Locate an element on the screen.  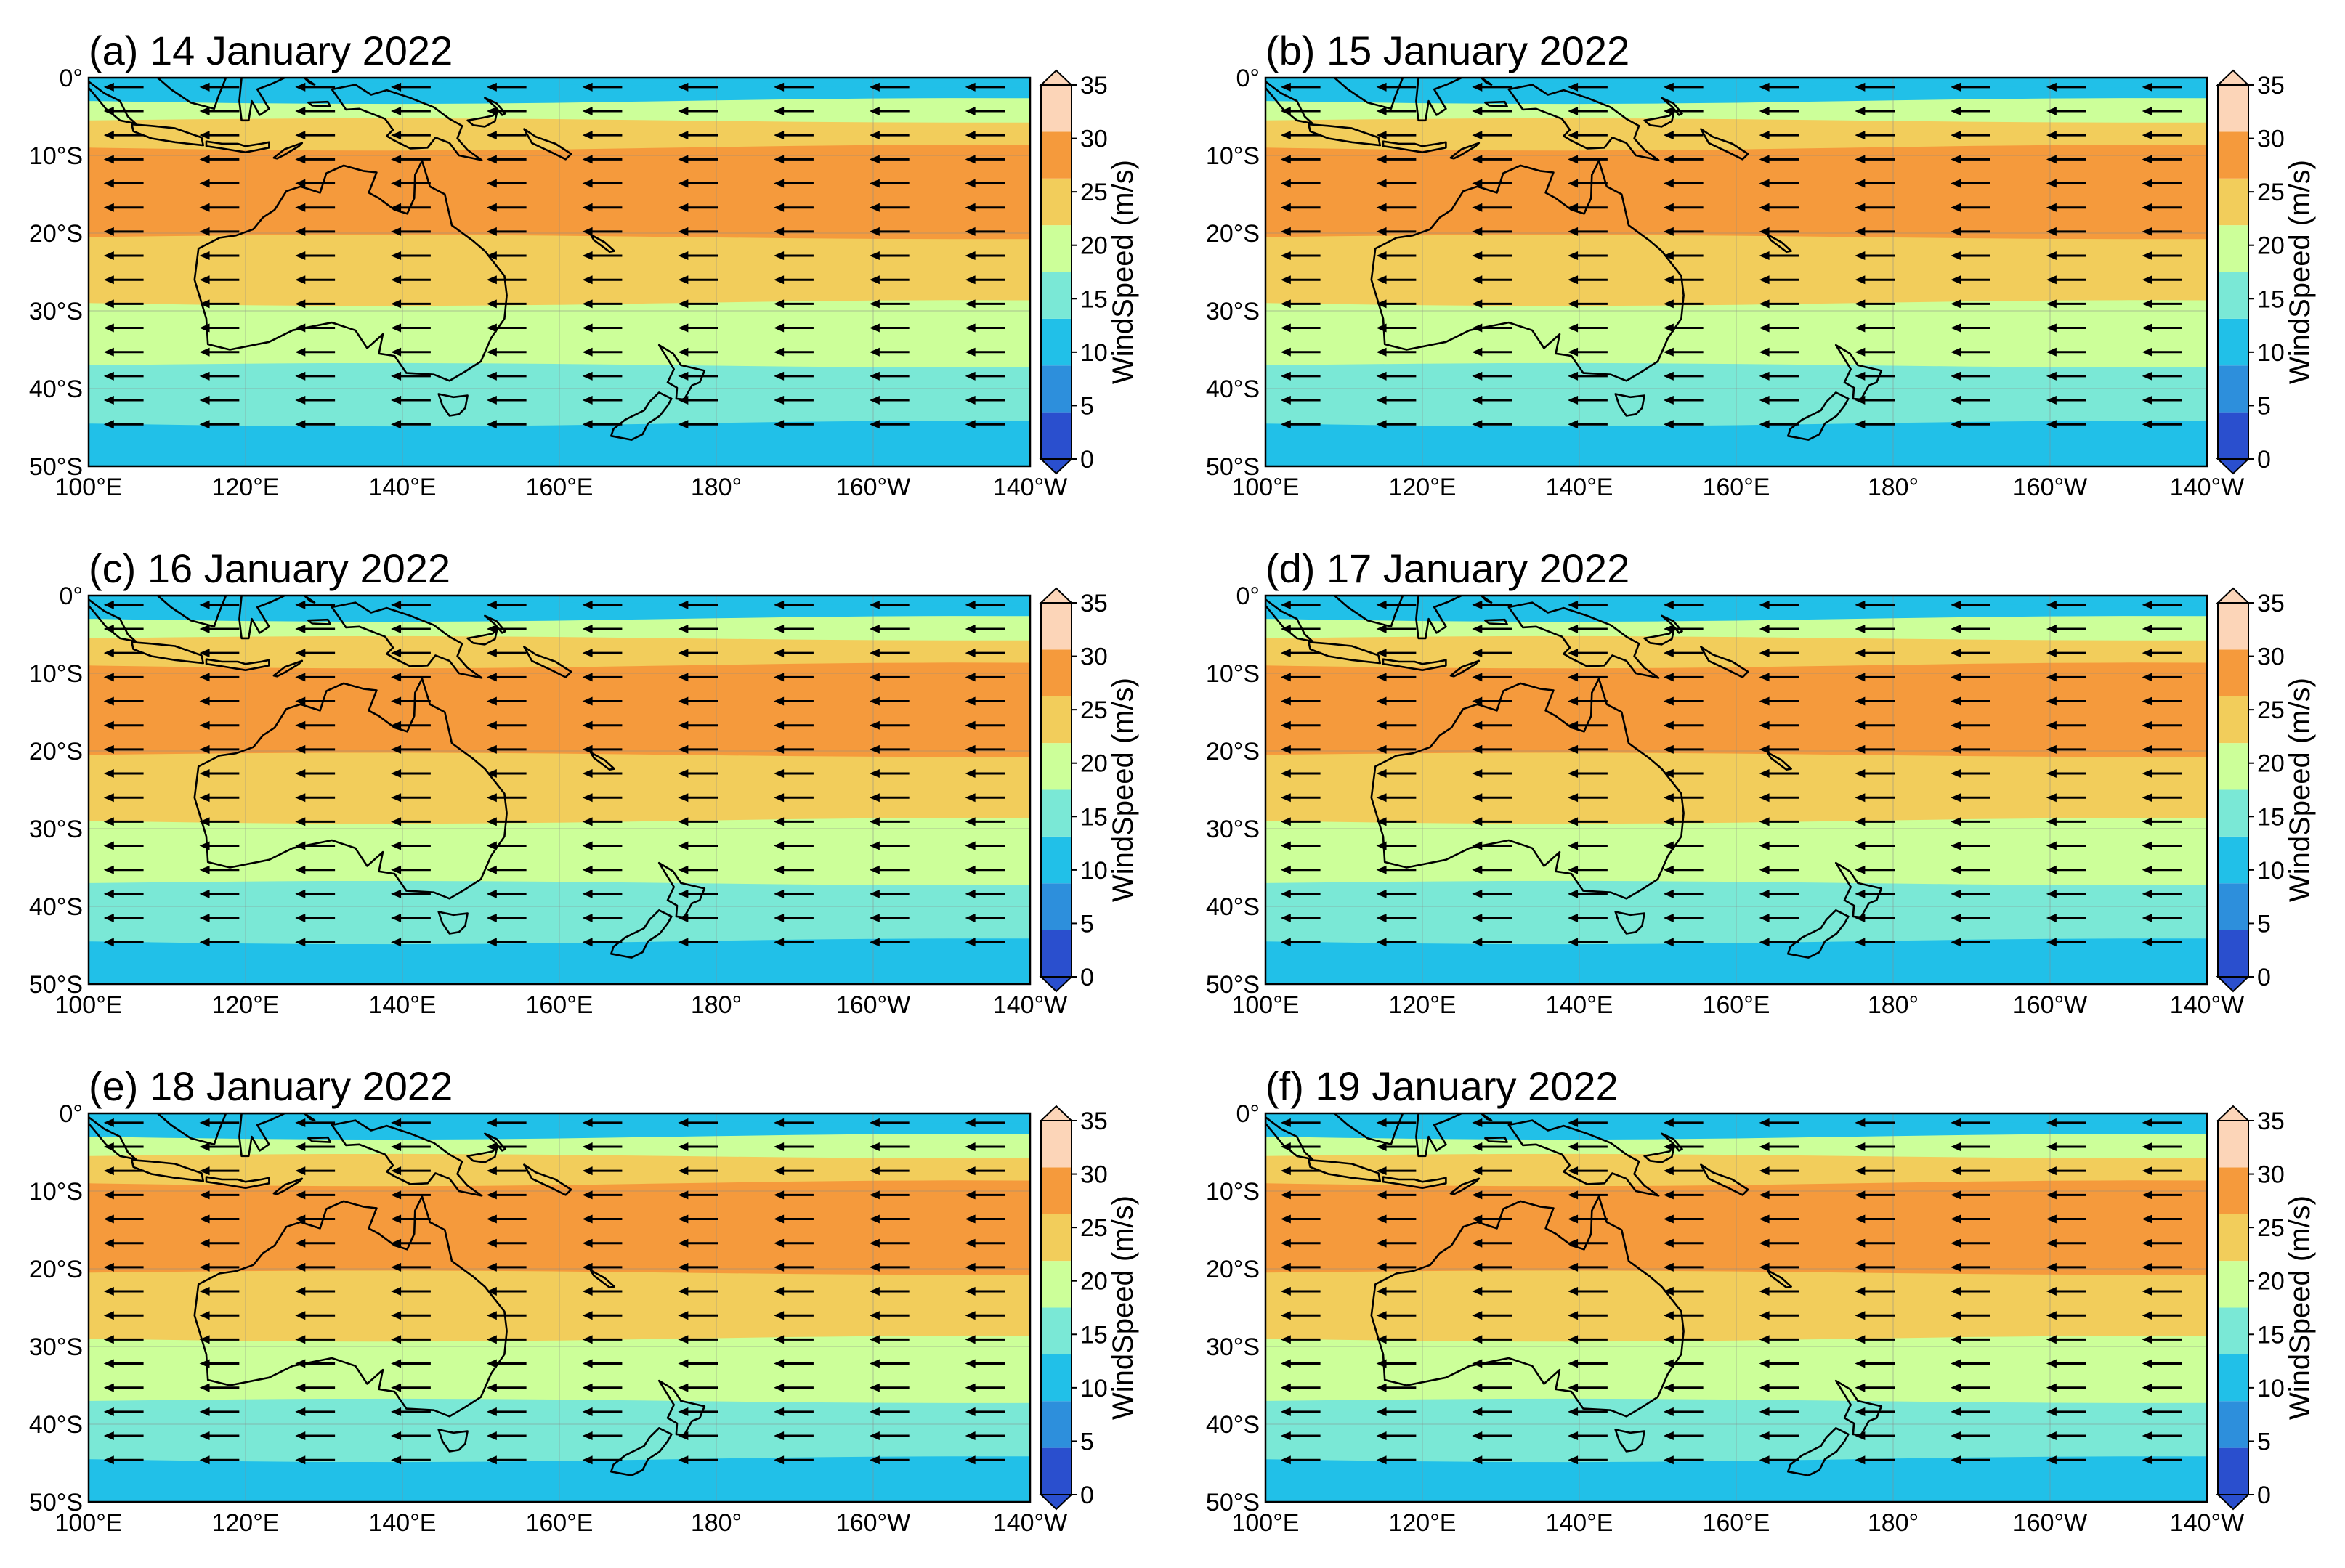
colorbar-tick-label: 5 is located at coordinates (2264, 924).